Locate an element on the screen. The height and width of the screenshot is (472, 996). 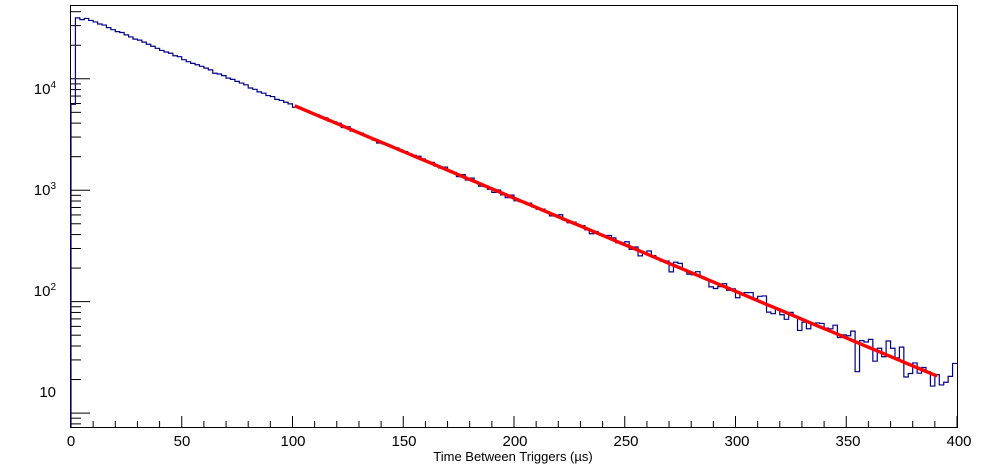
y-tick-exponent: 3 is located at coordinates (53, 186).